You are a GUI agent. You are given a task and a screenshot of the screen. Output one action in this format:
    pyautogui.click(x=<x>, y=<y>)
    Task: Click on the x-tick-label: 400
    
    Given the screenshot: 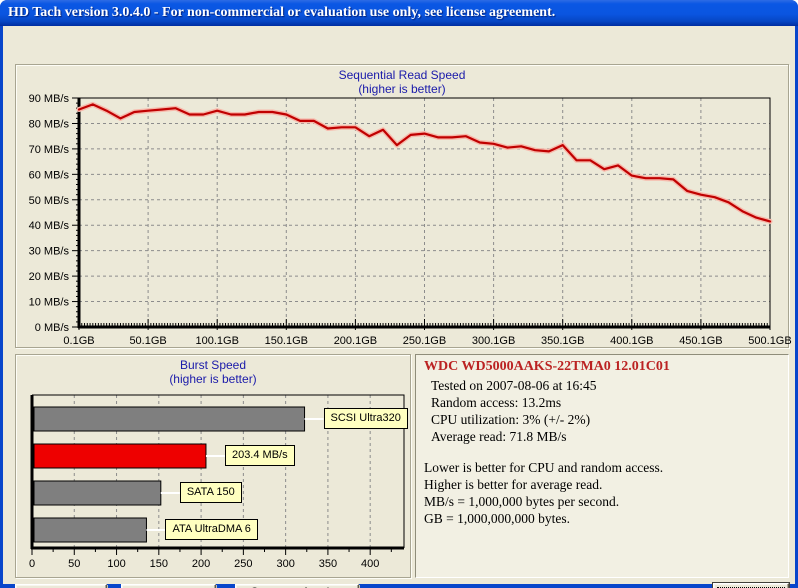 What is the action you would take?
    pyautogui.click(x=370, y=564)
    